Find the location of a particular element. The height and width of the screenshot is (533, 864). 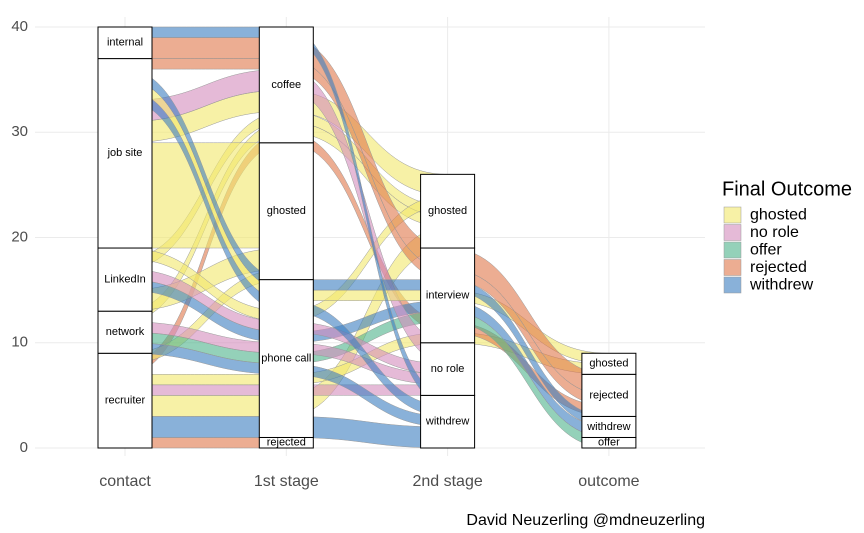

legend-label: ghosted is located at coordinates (778, 215).